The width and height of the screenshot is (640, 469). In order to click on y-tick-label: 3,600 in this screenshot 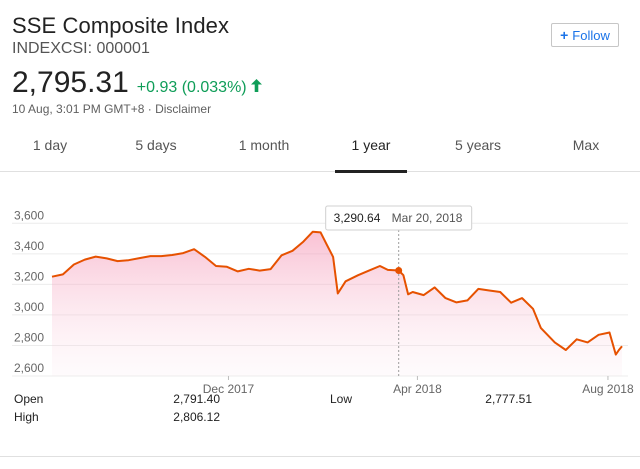, I will do `click(29, 215)`.